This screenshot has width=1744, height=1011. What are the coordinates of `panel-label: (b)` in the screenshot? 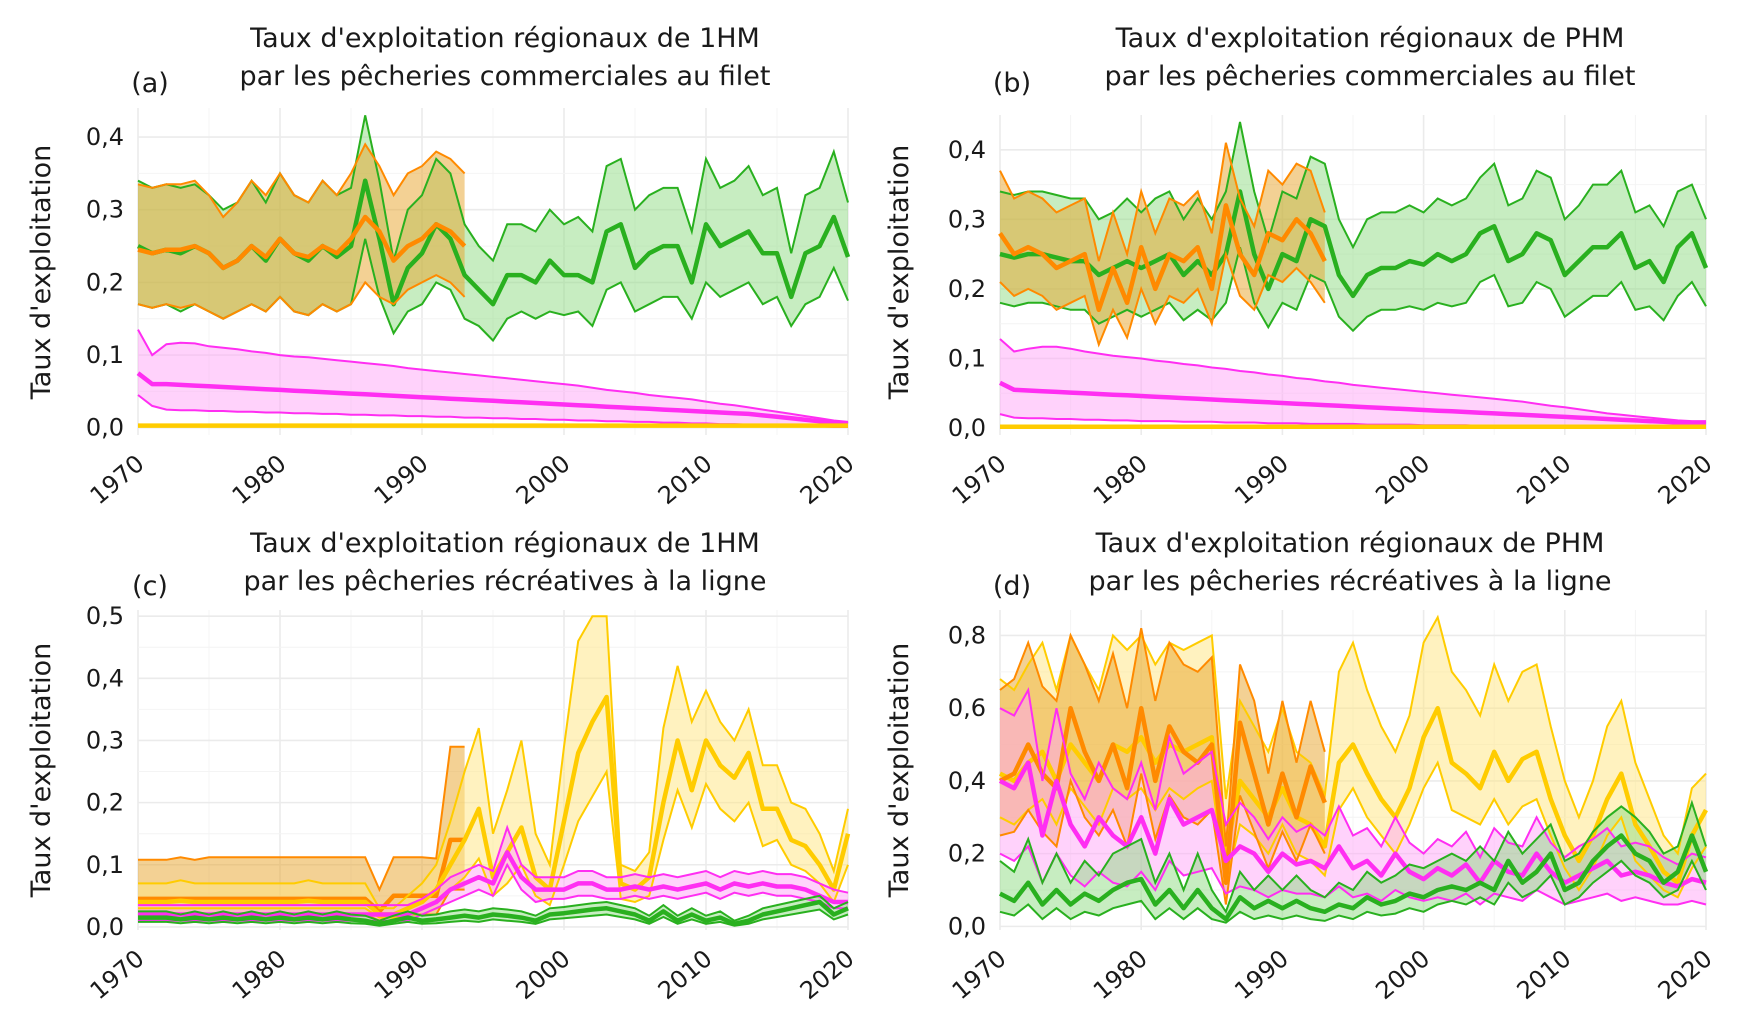 It's located at (1012, 83).